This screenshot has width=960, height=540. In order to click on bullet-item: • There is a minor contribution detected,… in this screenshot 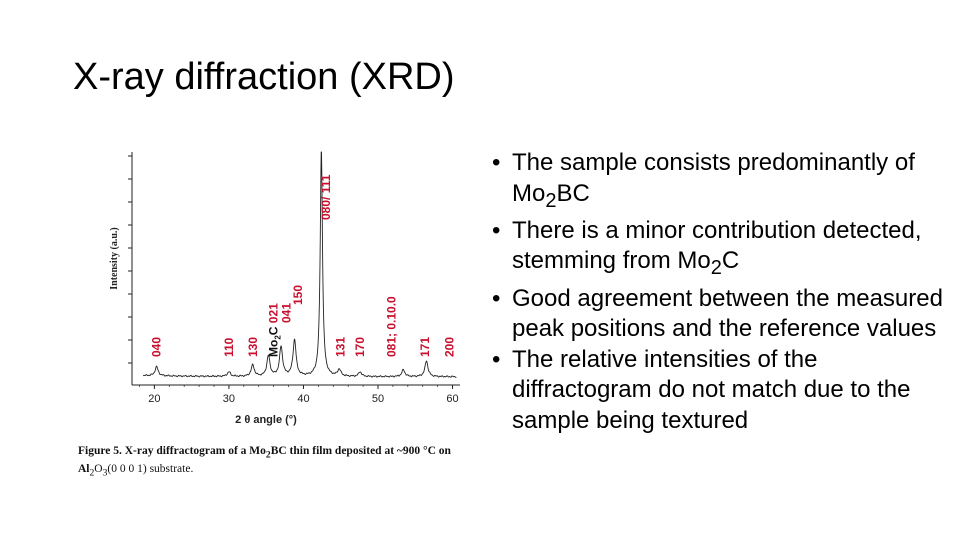, I will do `click(722, 250)`.